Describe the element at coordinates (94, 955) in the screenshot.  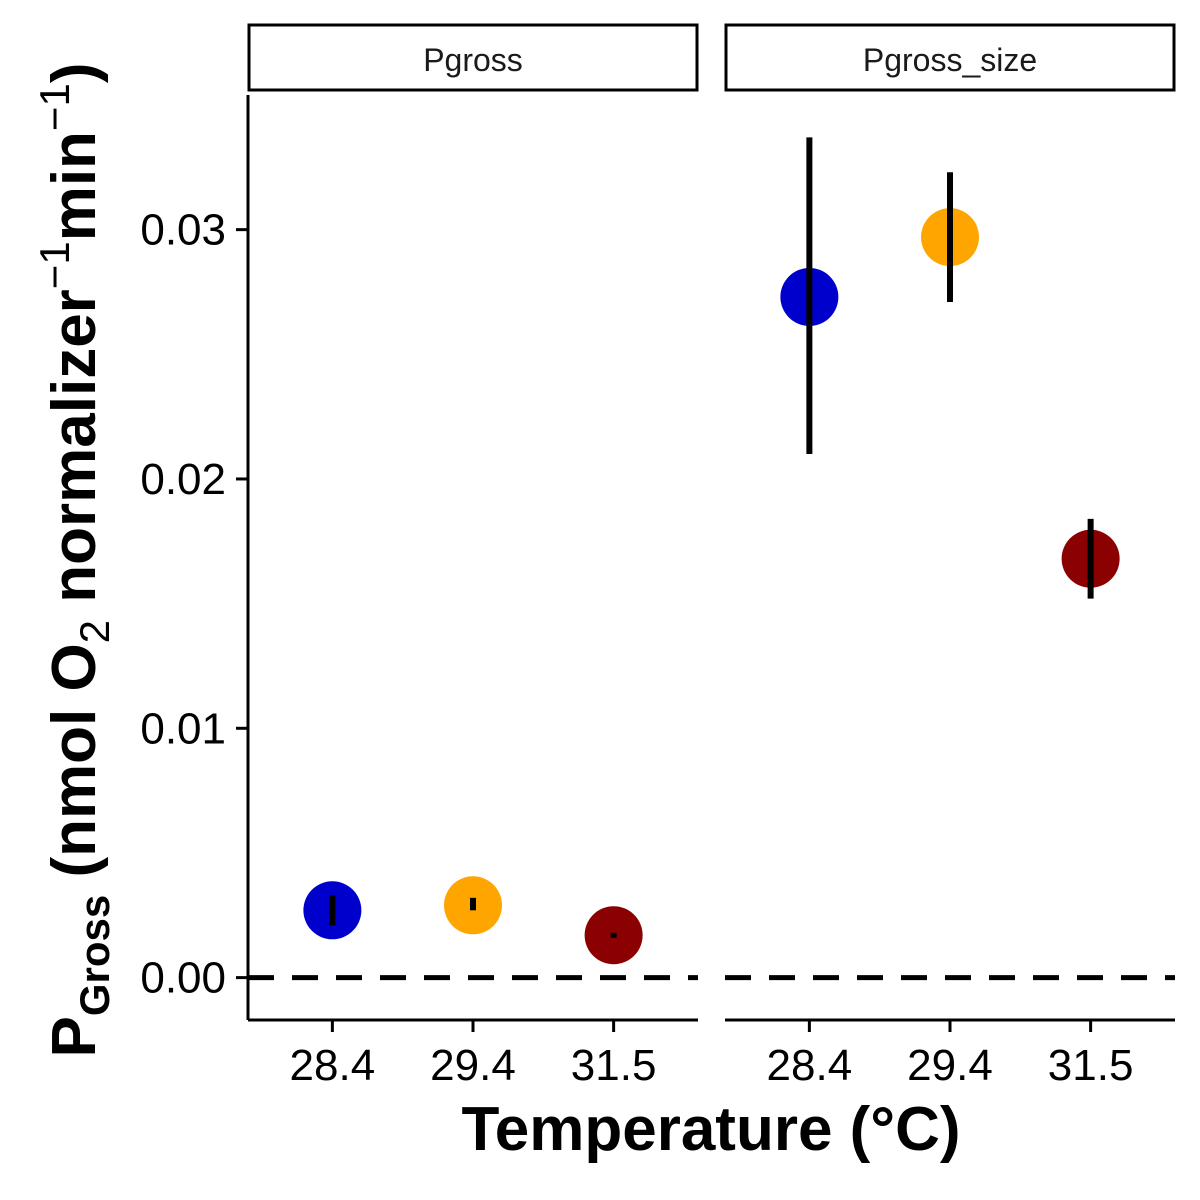
I see `y-title-p-subscript: Gross` at that location.